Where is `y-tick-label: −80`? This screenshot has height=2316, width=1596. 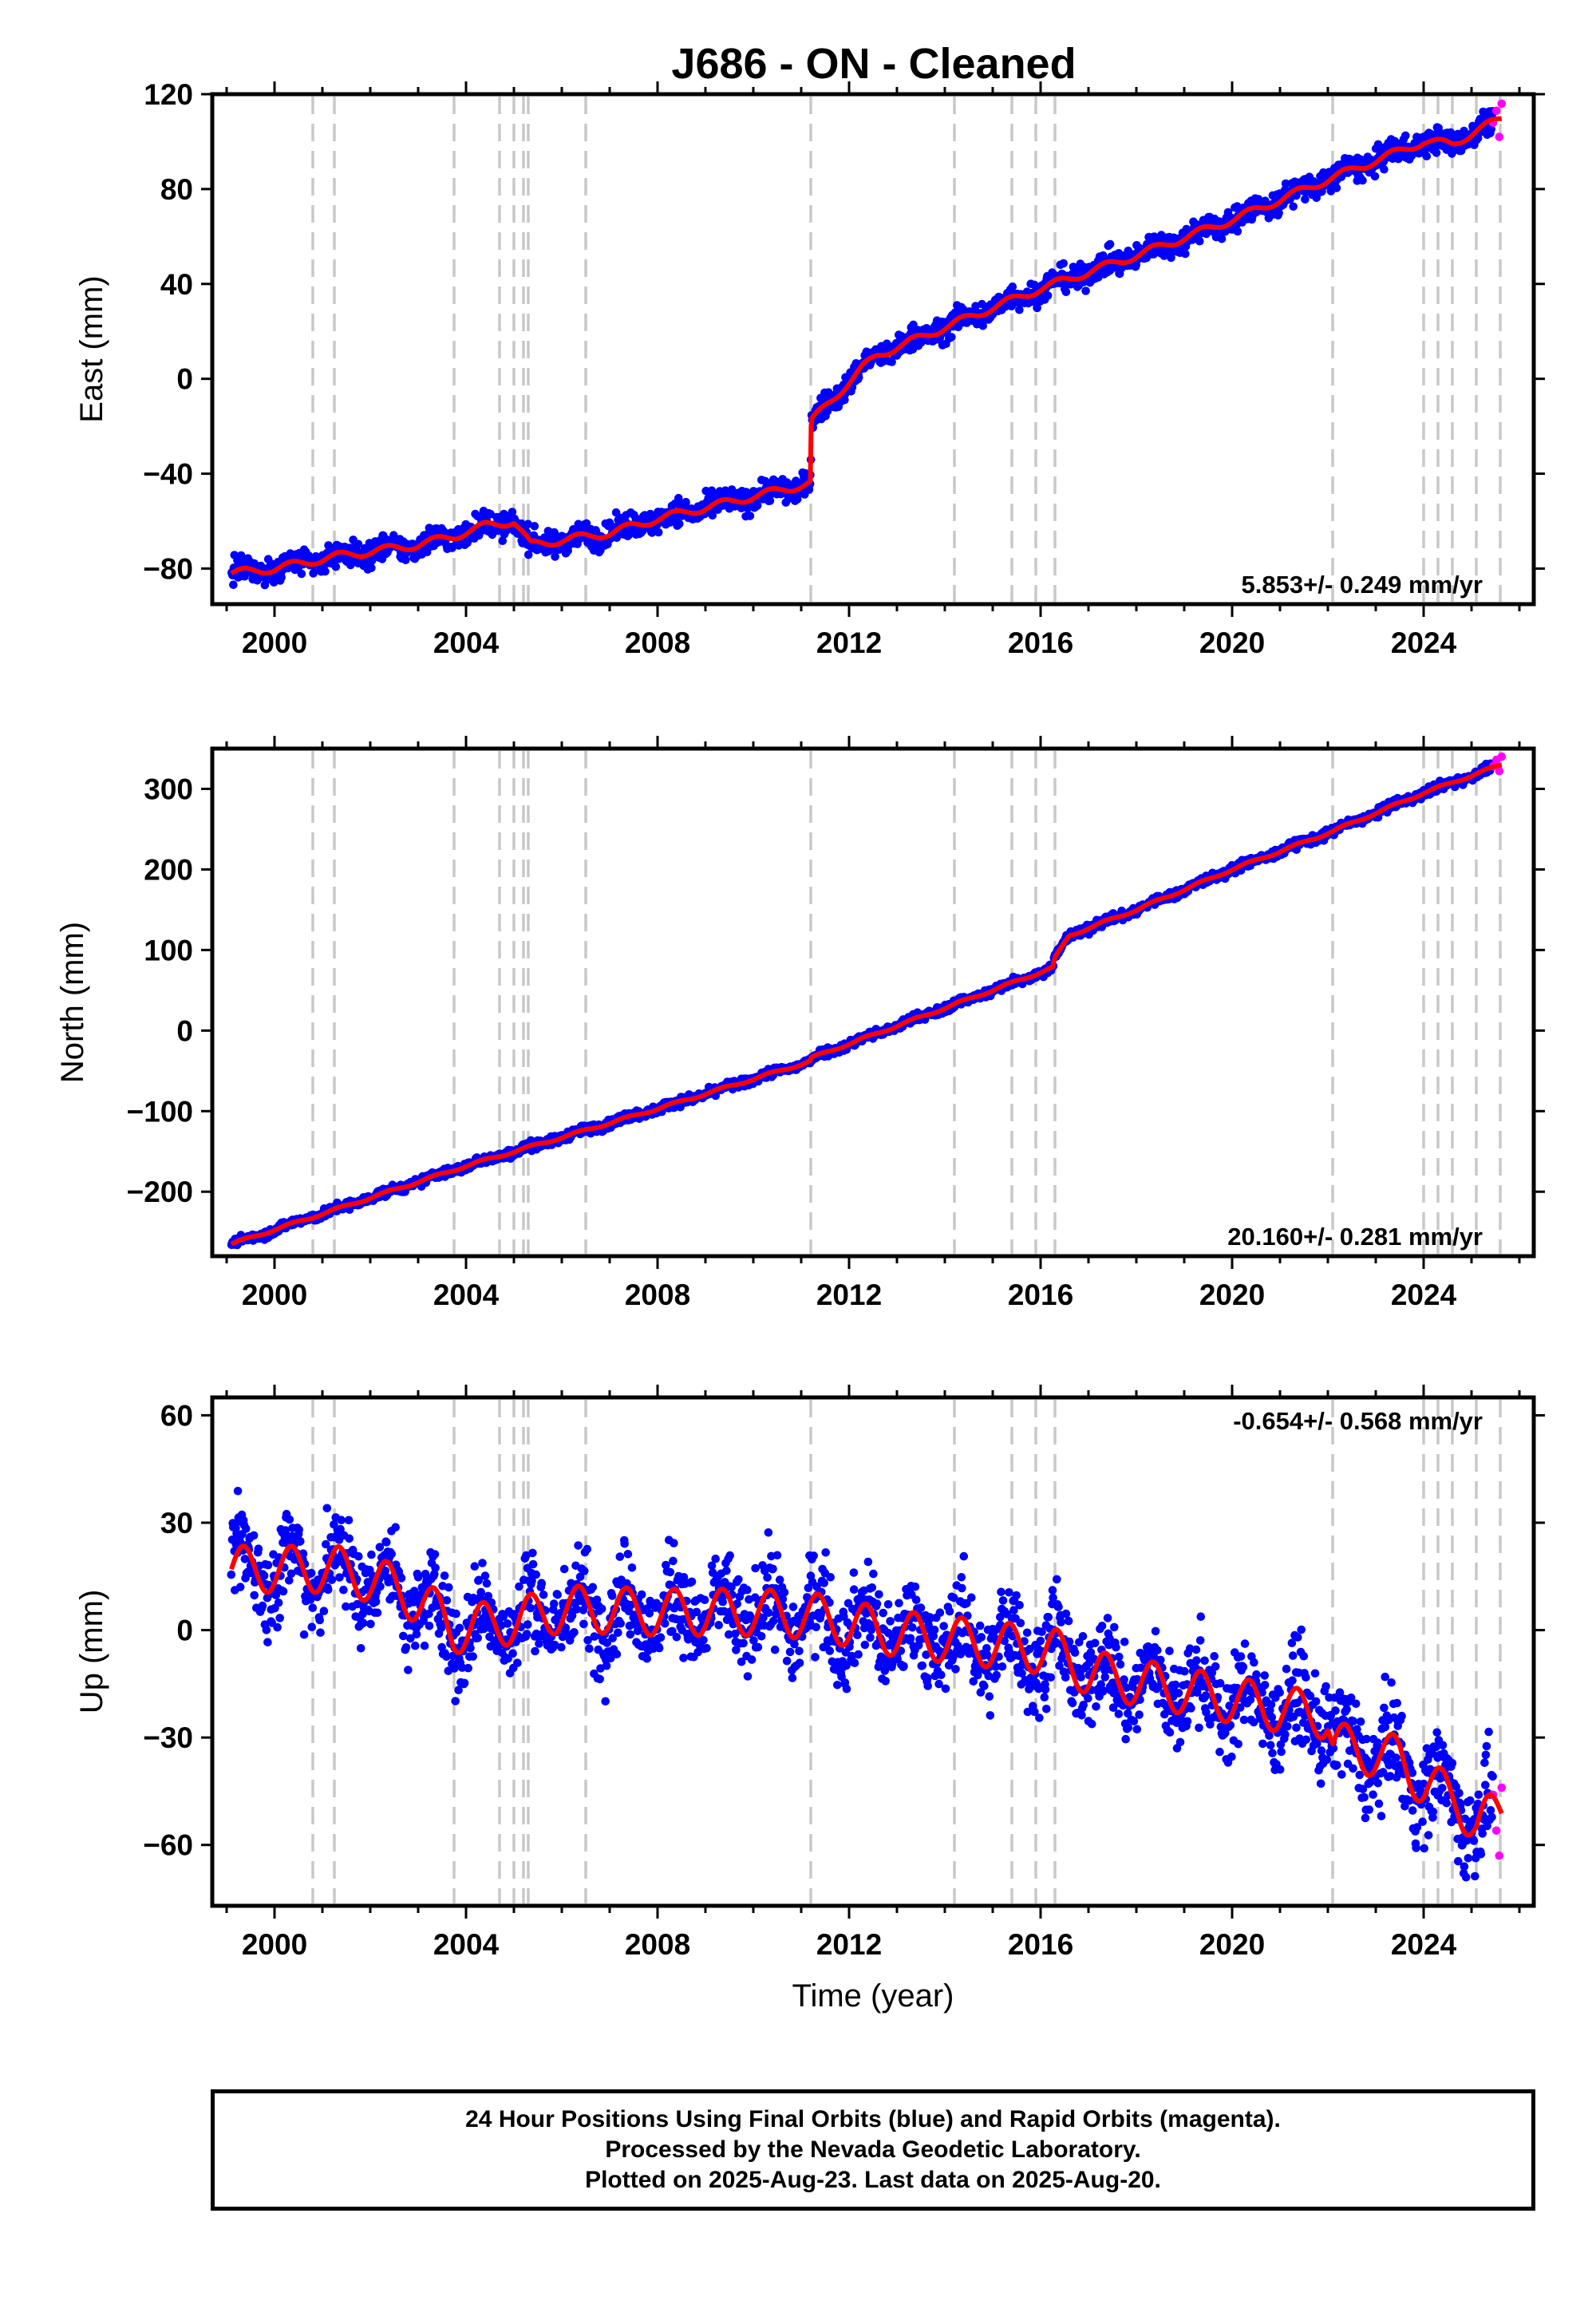 y-tick-label: −80 is located at coordinates (168, 568).